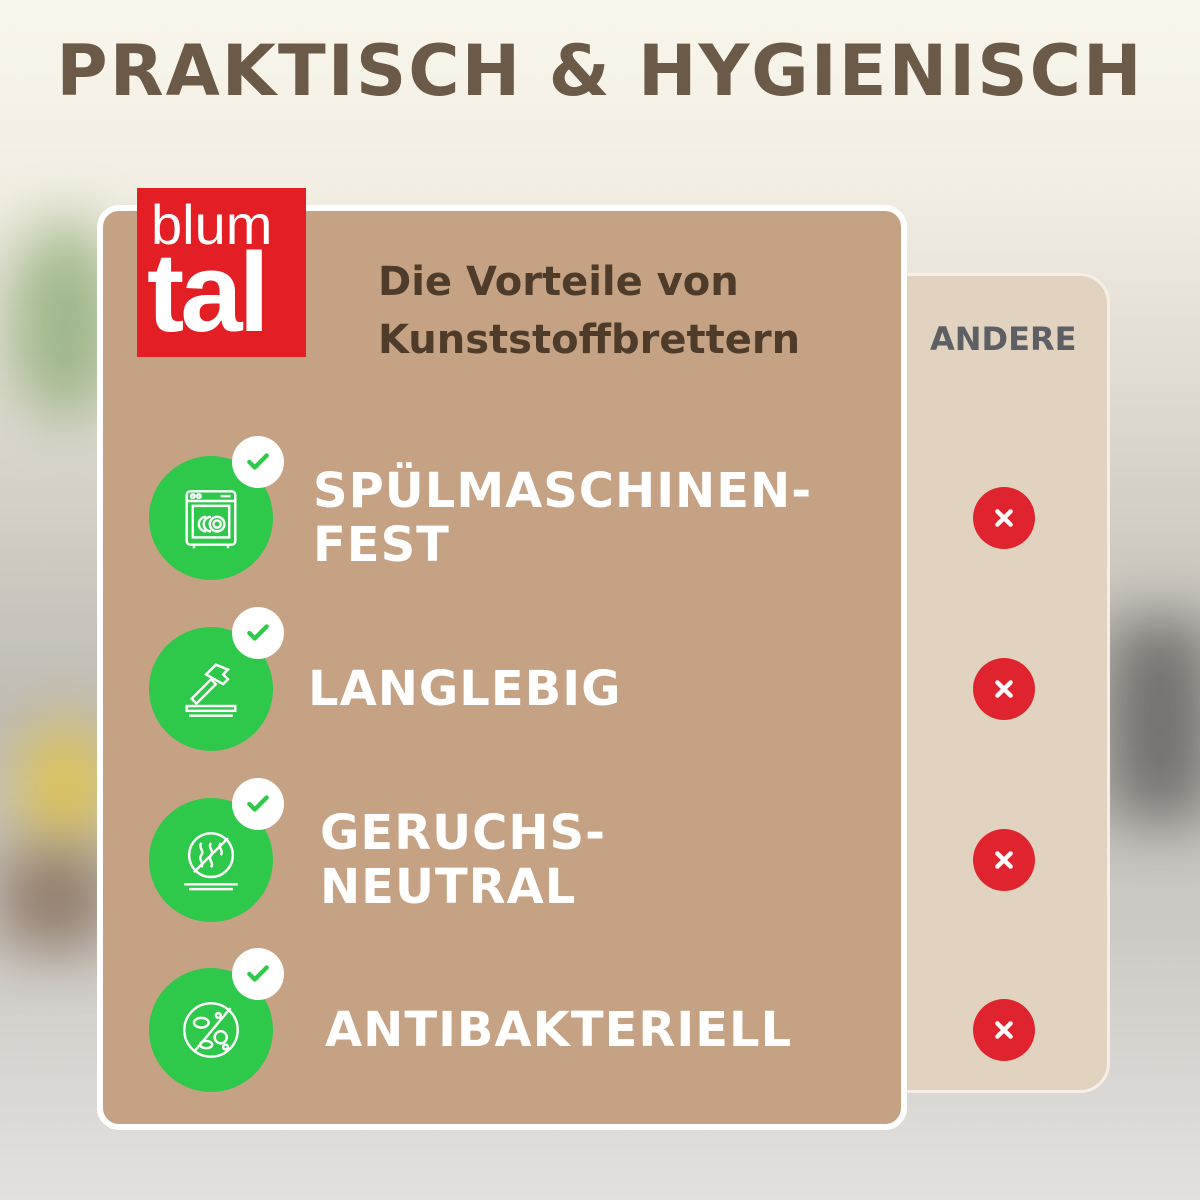 The width and height of the screenshot is (1200, 1200). I want to click on dishwasher-icon, so click(211, 519).